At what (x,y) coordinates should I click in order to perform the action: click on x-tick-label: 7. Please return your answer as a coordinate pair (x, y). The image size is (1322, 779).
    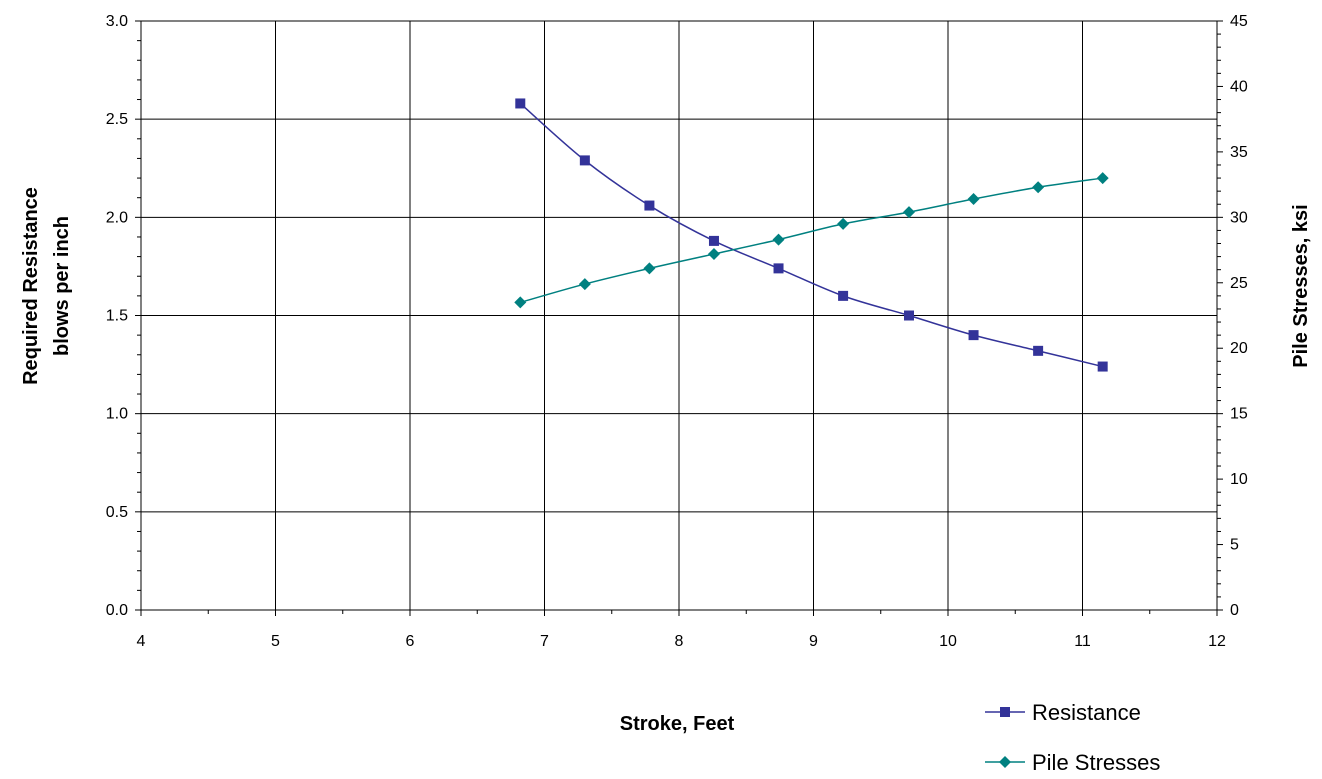
    Looking at the image, I should click on (544, 641).